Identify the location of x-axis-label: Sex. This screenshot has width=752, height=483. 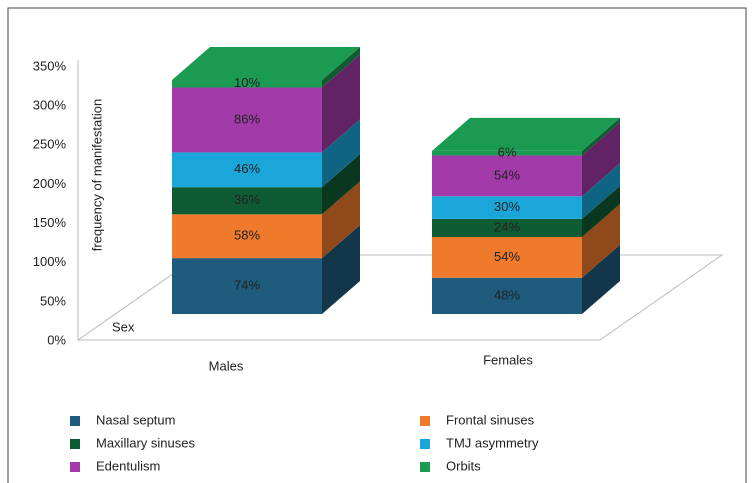
(123, 326).